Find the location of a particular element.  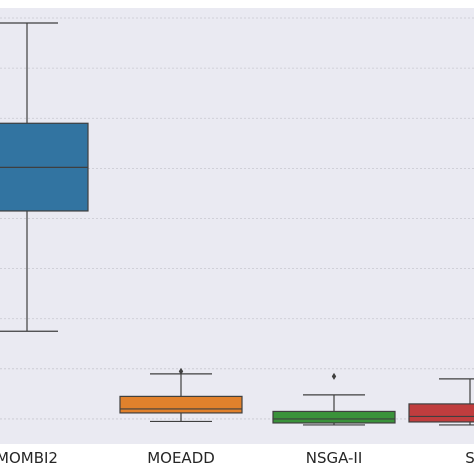

tick-label-s: S is located at coordinates (469, 458).